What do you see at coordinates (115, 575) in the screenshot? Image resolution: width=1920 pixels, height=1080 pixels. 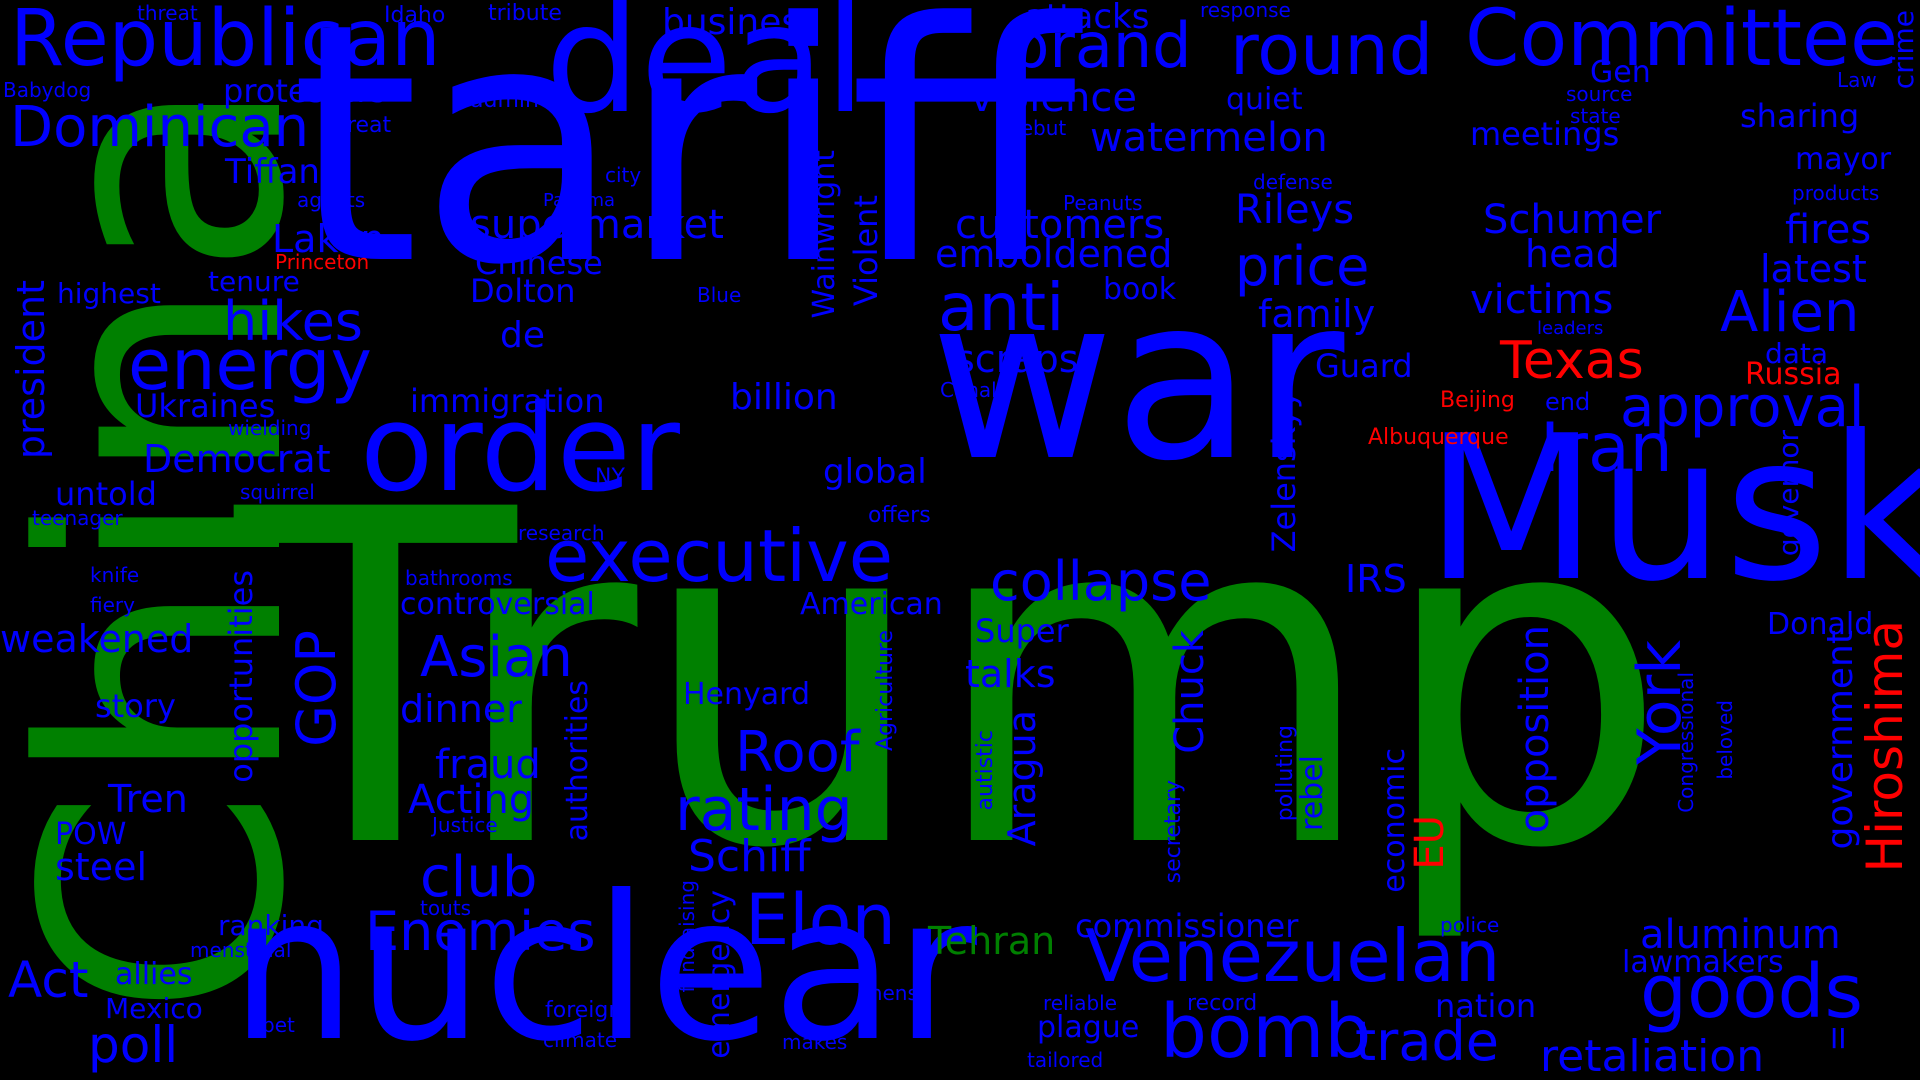 I see `word-knife: knife` at bounding box center [115, 575].